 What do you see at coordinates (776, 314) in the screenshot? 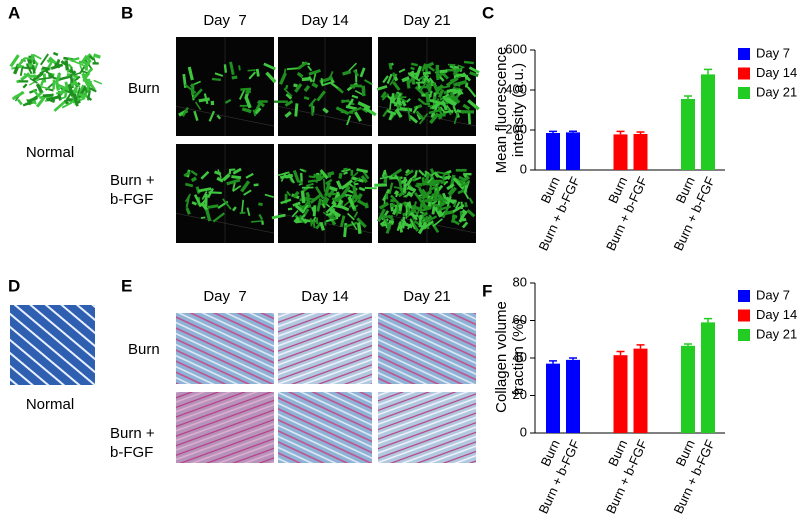
I see `legend-label: Day 14` at bounding box center [776, 314].